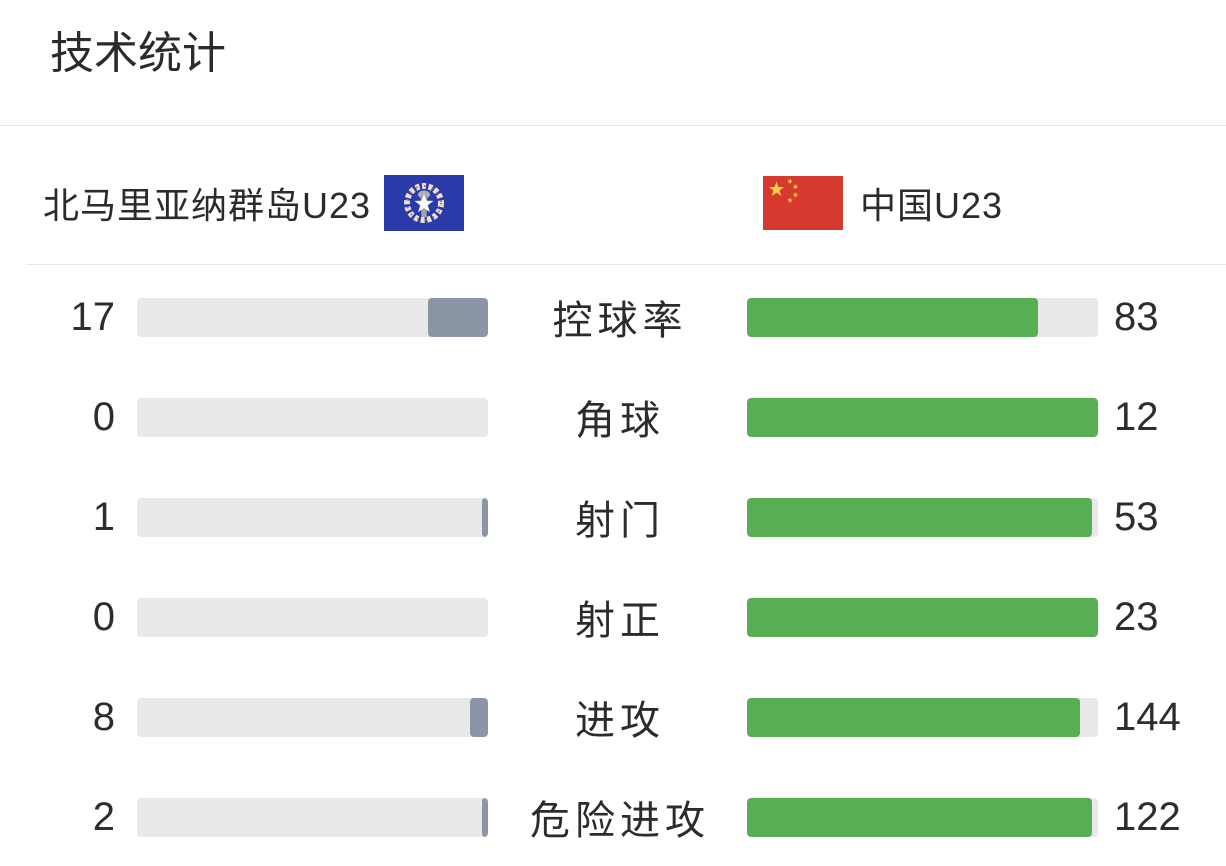 The width and height of the screenshot is (1226, 866). What do you see at coordinates (1136, 616) in the screenshot?
I see `away-stat-value: 23` at bounding box center [1136, 616].